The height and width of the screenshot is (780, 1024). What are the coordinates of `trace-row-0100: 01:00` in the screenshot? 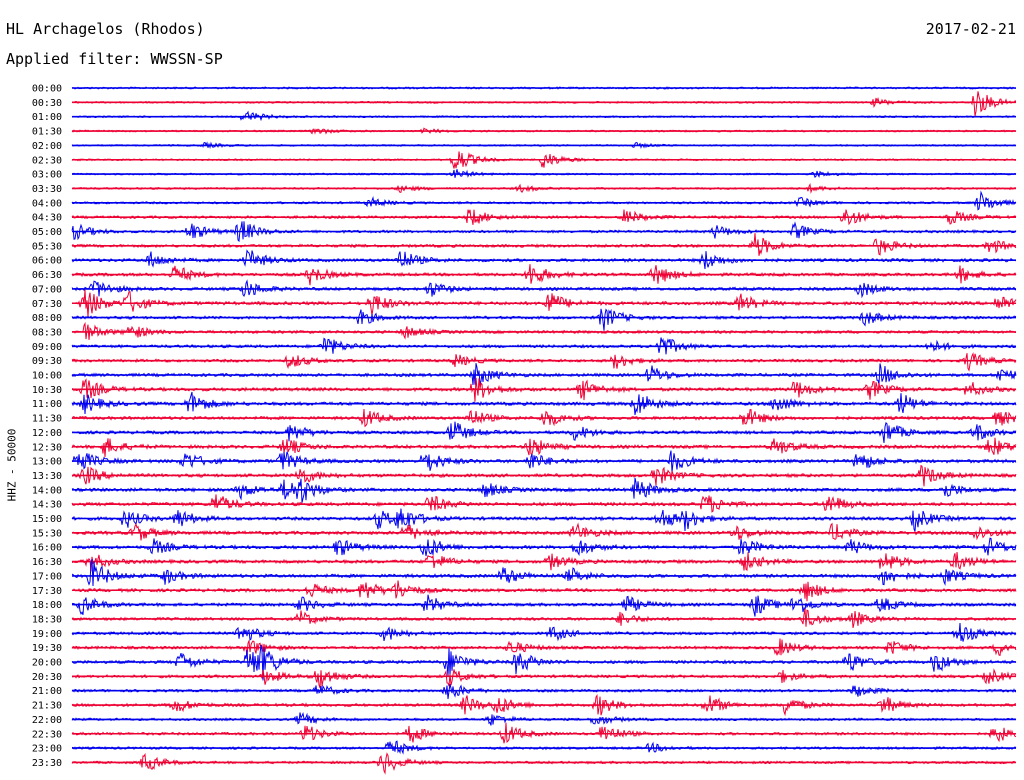 It's located at (524, 116).